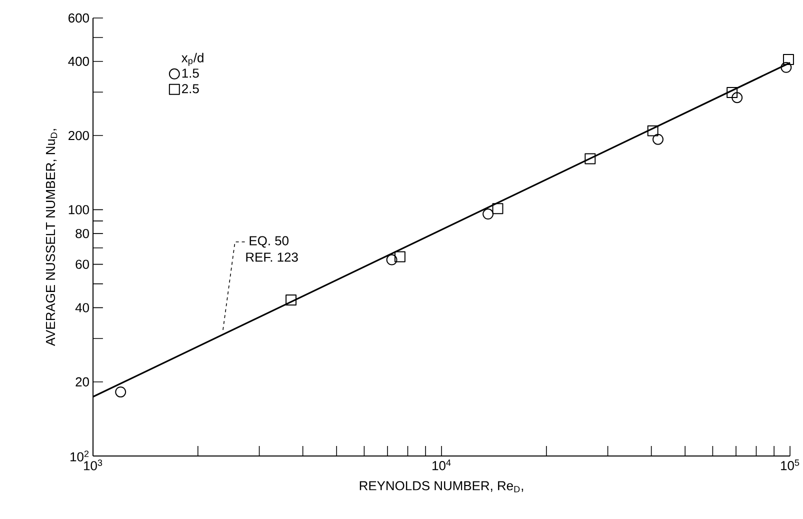  I want to click on y-tick-label: 600, so click(78, 18).